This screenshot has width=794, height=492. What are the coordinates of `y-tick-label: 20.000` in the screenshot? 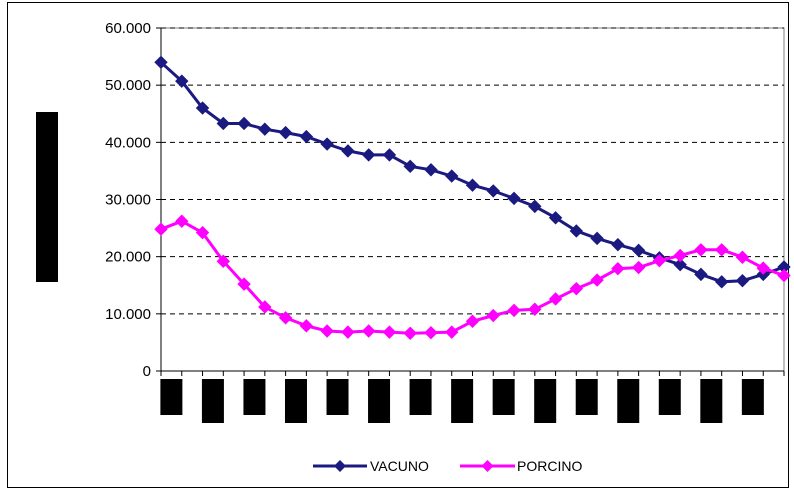 It's located at (128, 257).